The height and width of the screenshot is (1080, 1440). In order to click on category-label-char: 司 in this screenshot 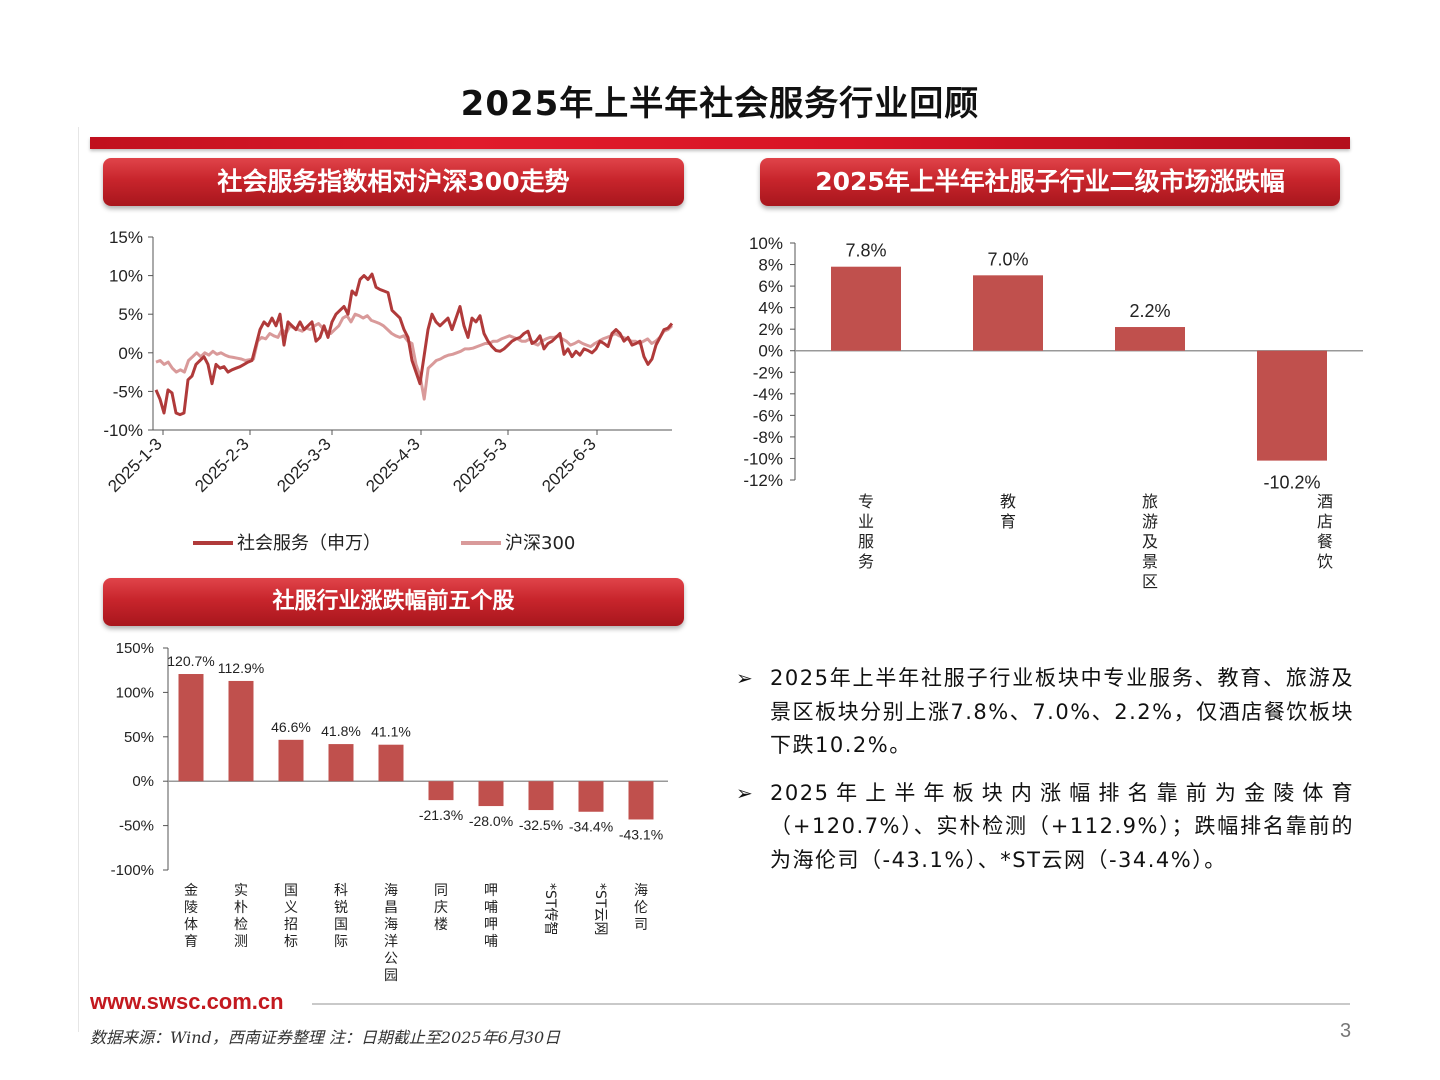, I will do `click(641, 925)`.